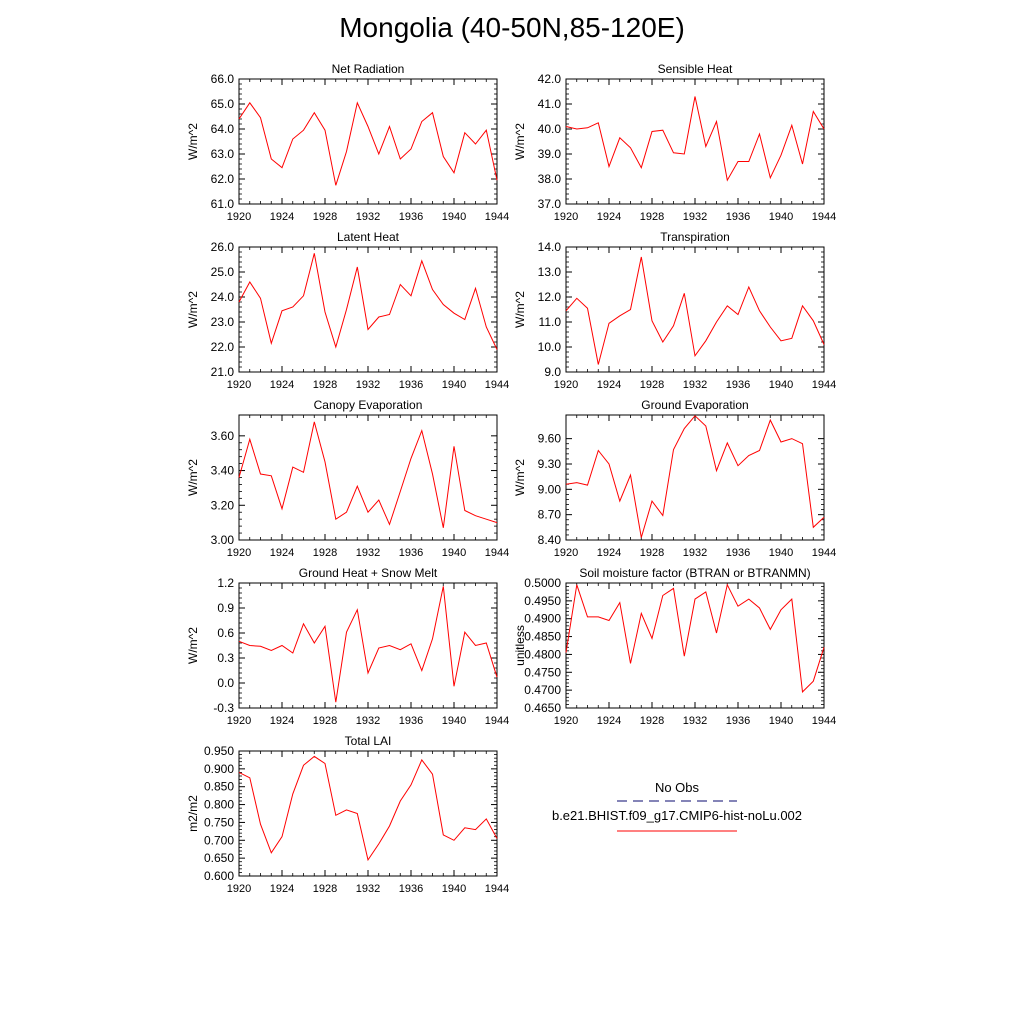  Describe the element at coordinates (368, 741) in the screenshot. I see `panel-title: Total LAI` at that location.